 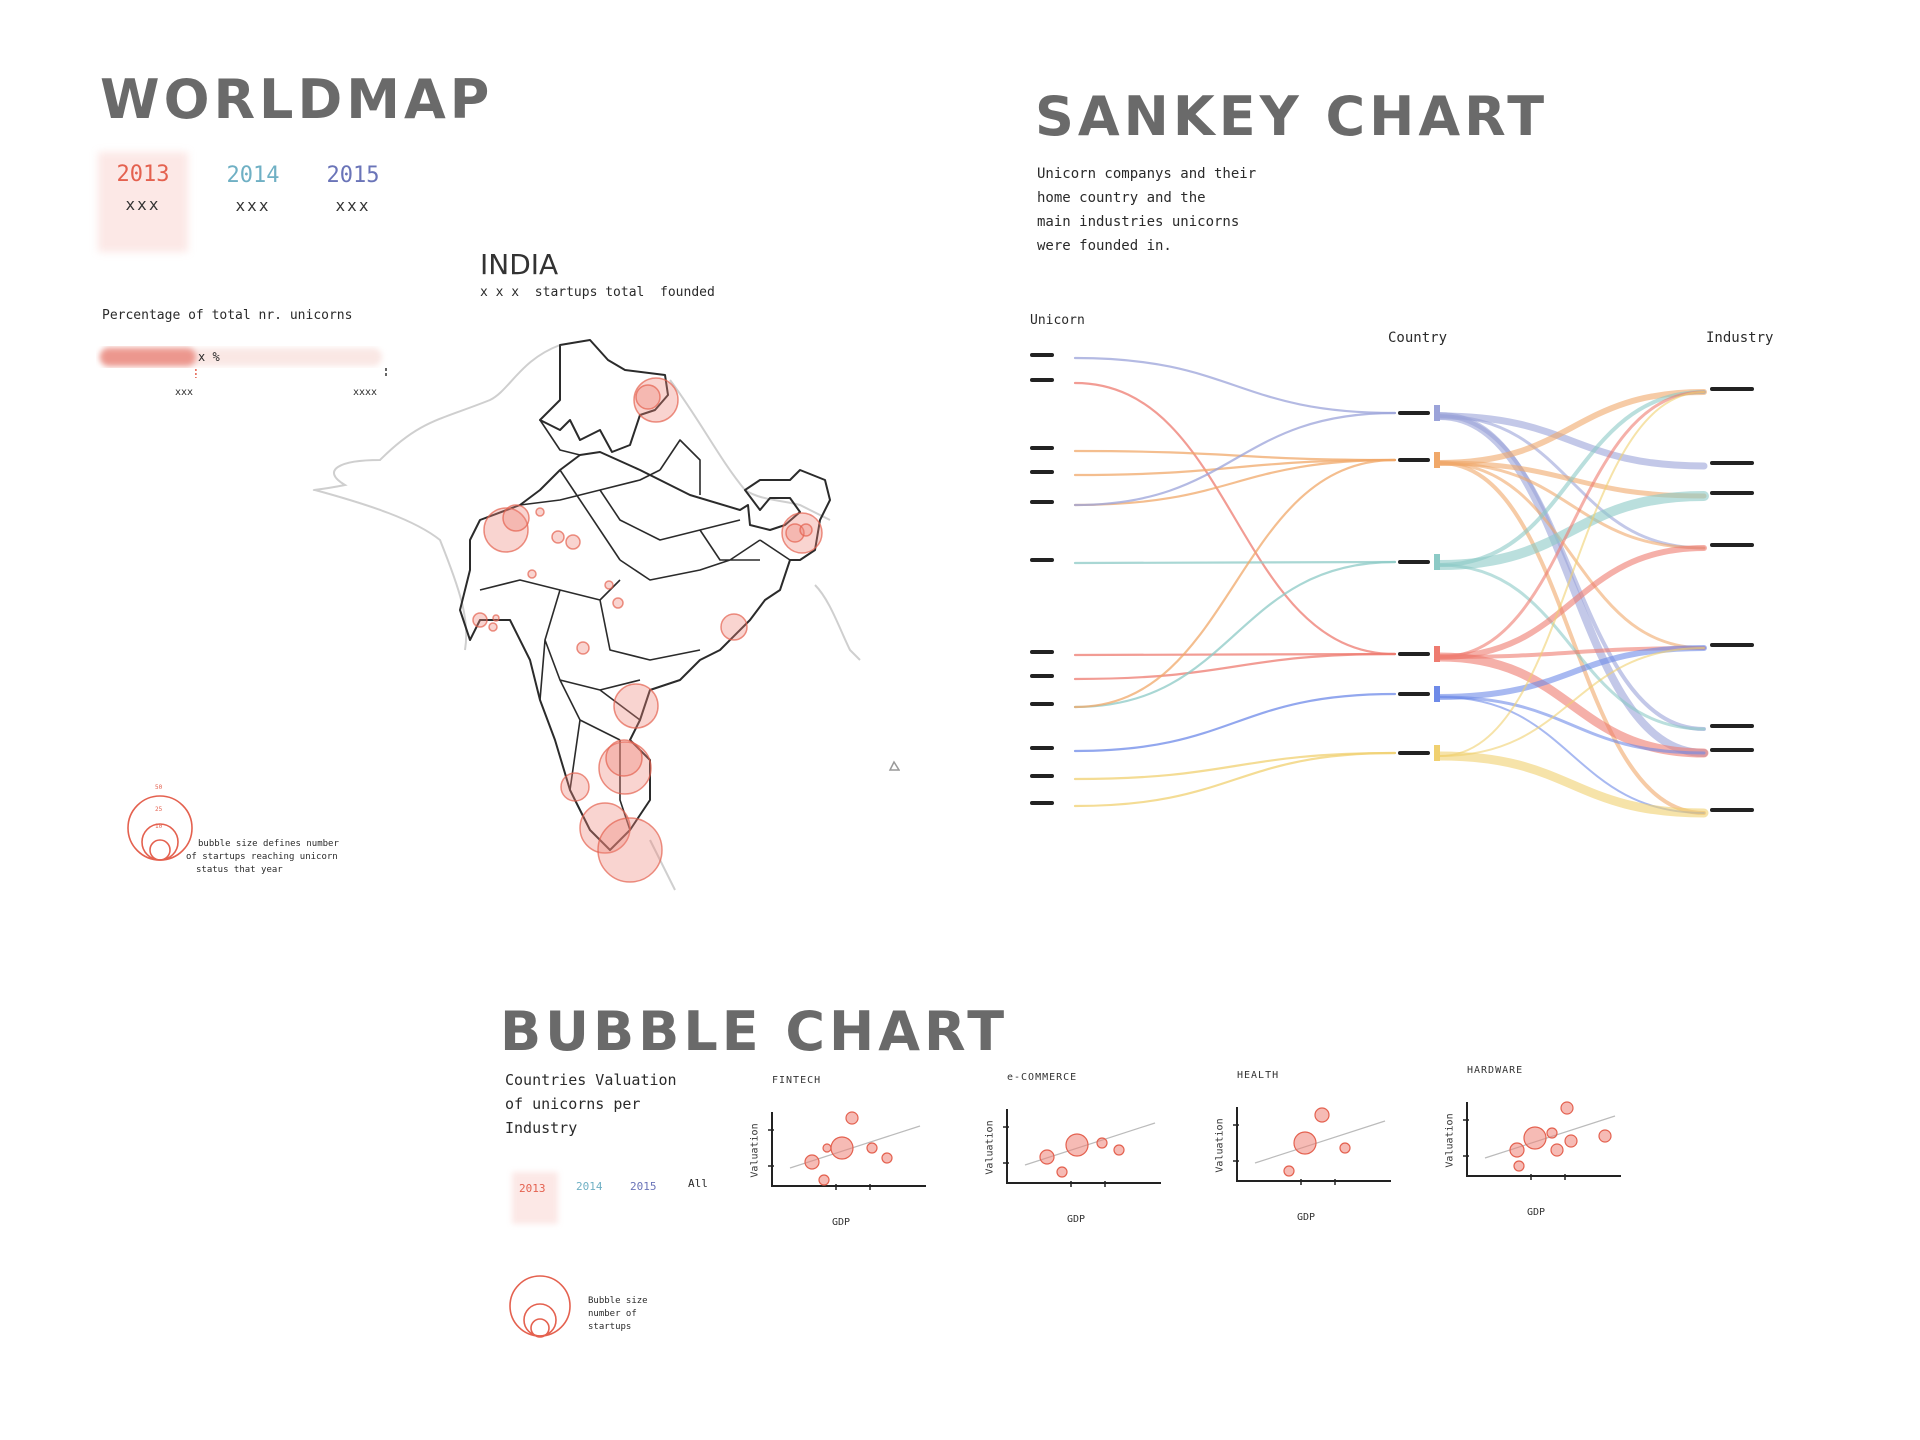 What do you see at coordinates (698, 1183) in the screenshot?
I see `bubble-year-all: All` at bounding box center [698, 1183].